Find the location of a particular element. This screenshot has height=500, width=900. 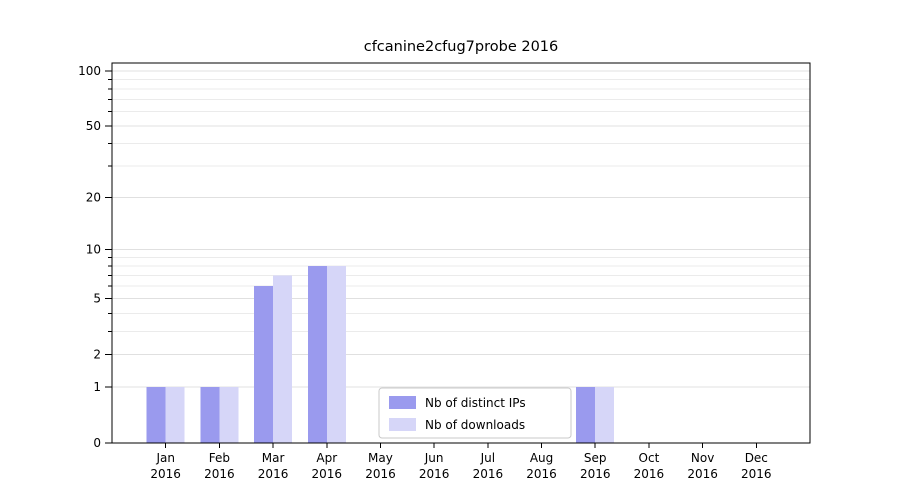

legend-swatch-downloads is located at coordinates (402, 424).